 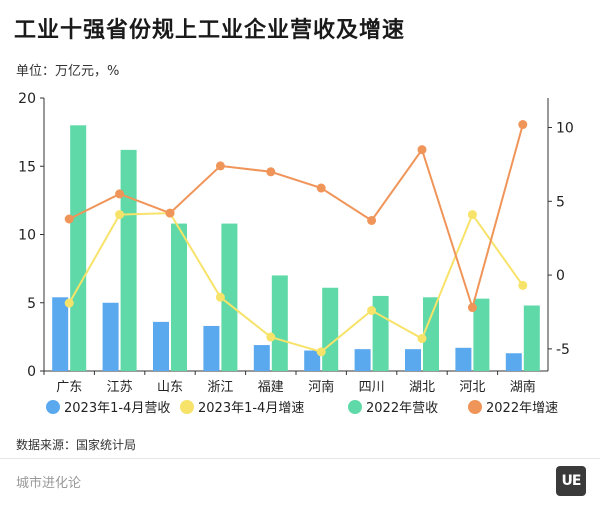 What do you see at coordinates (31, 372) in the screenshot?
I see `y-tick-label-left: 0` at bounding box center [31, 372].